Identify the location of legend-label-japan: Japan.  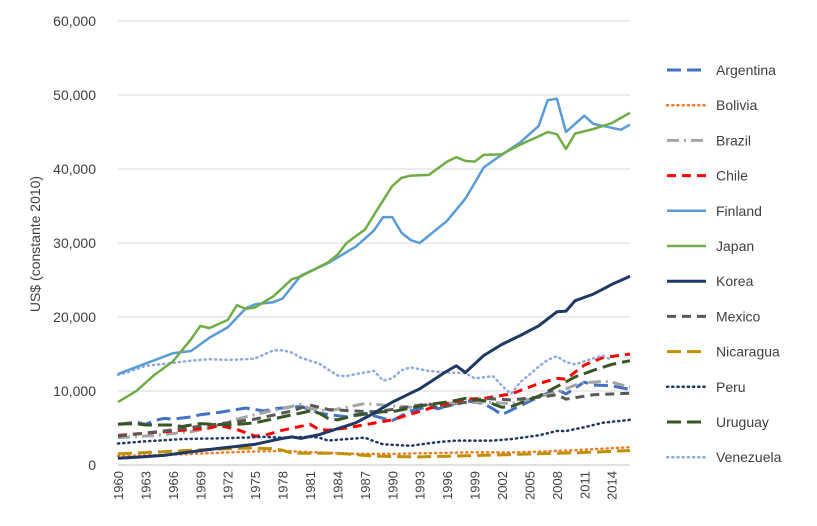
(735, 246).